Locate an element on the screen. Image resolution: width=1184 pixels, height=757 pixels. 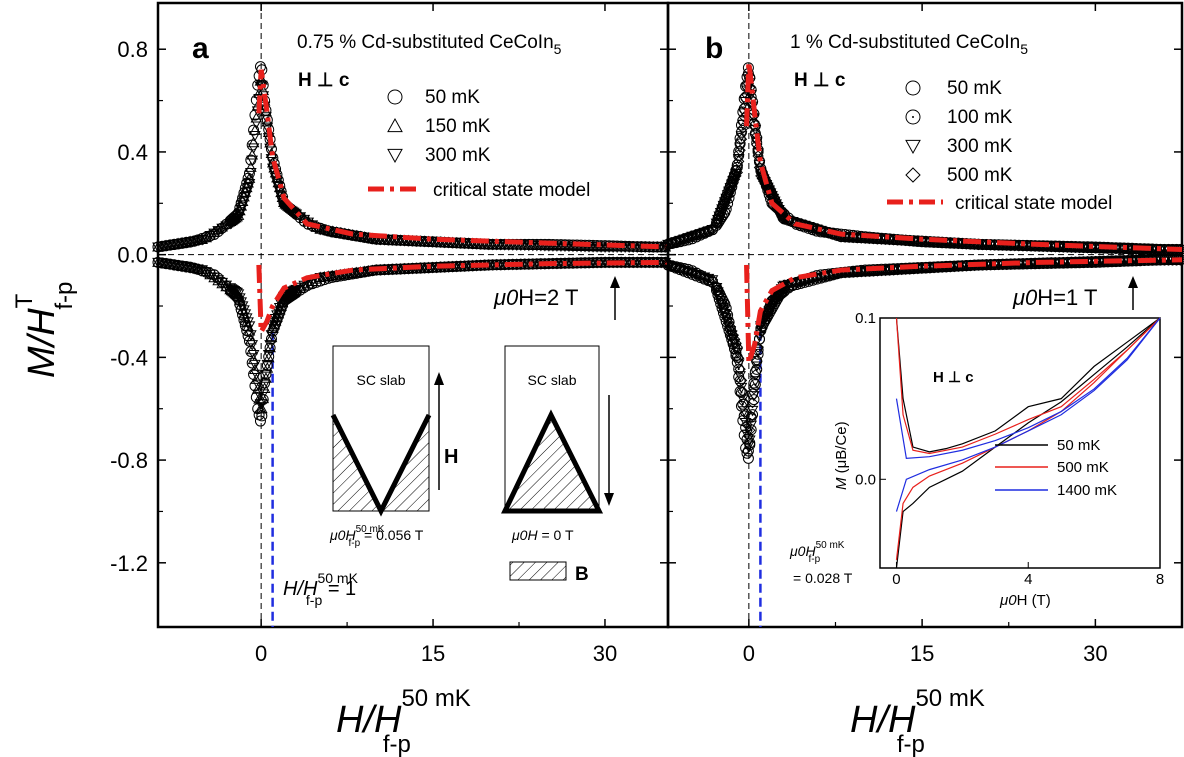
y-tick-label: -0.4 is located at coordinates (129, 357).